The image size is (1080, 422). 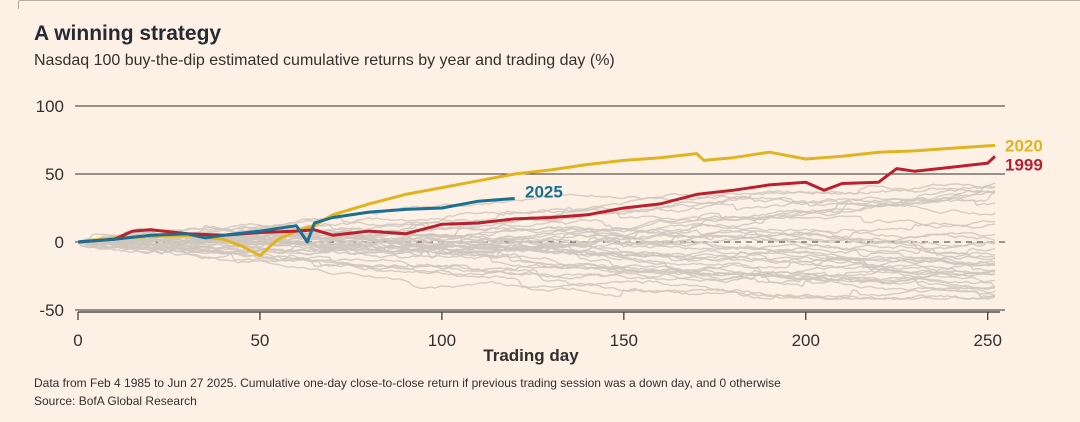 What do you see at coordinates (115, 401) in the screenshot?
I see `source-note: Source: BofA Global Research` at bounding box center [115, 401].